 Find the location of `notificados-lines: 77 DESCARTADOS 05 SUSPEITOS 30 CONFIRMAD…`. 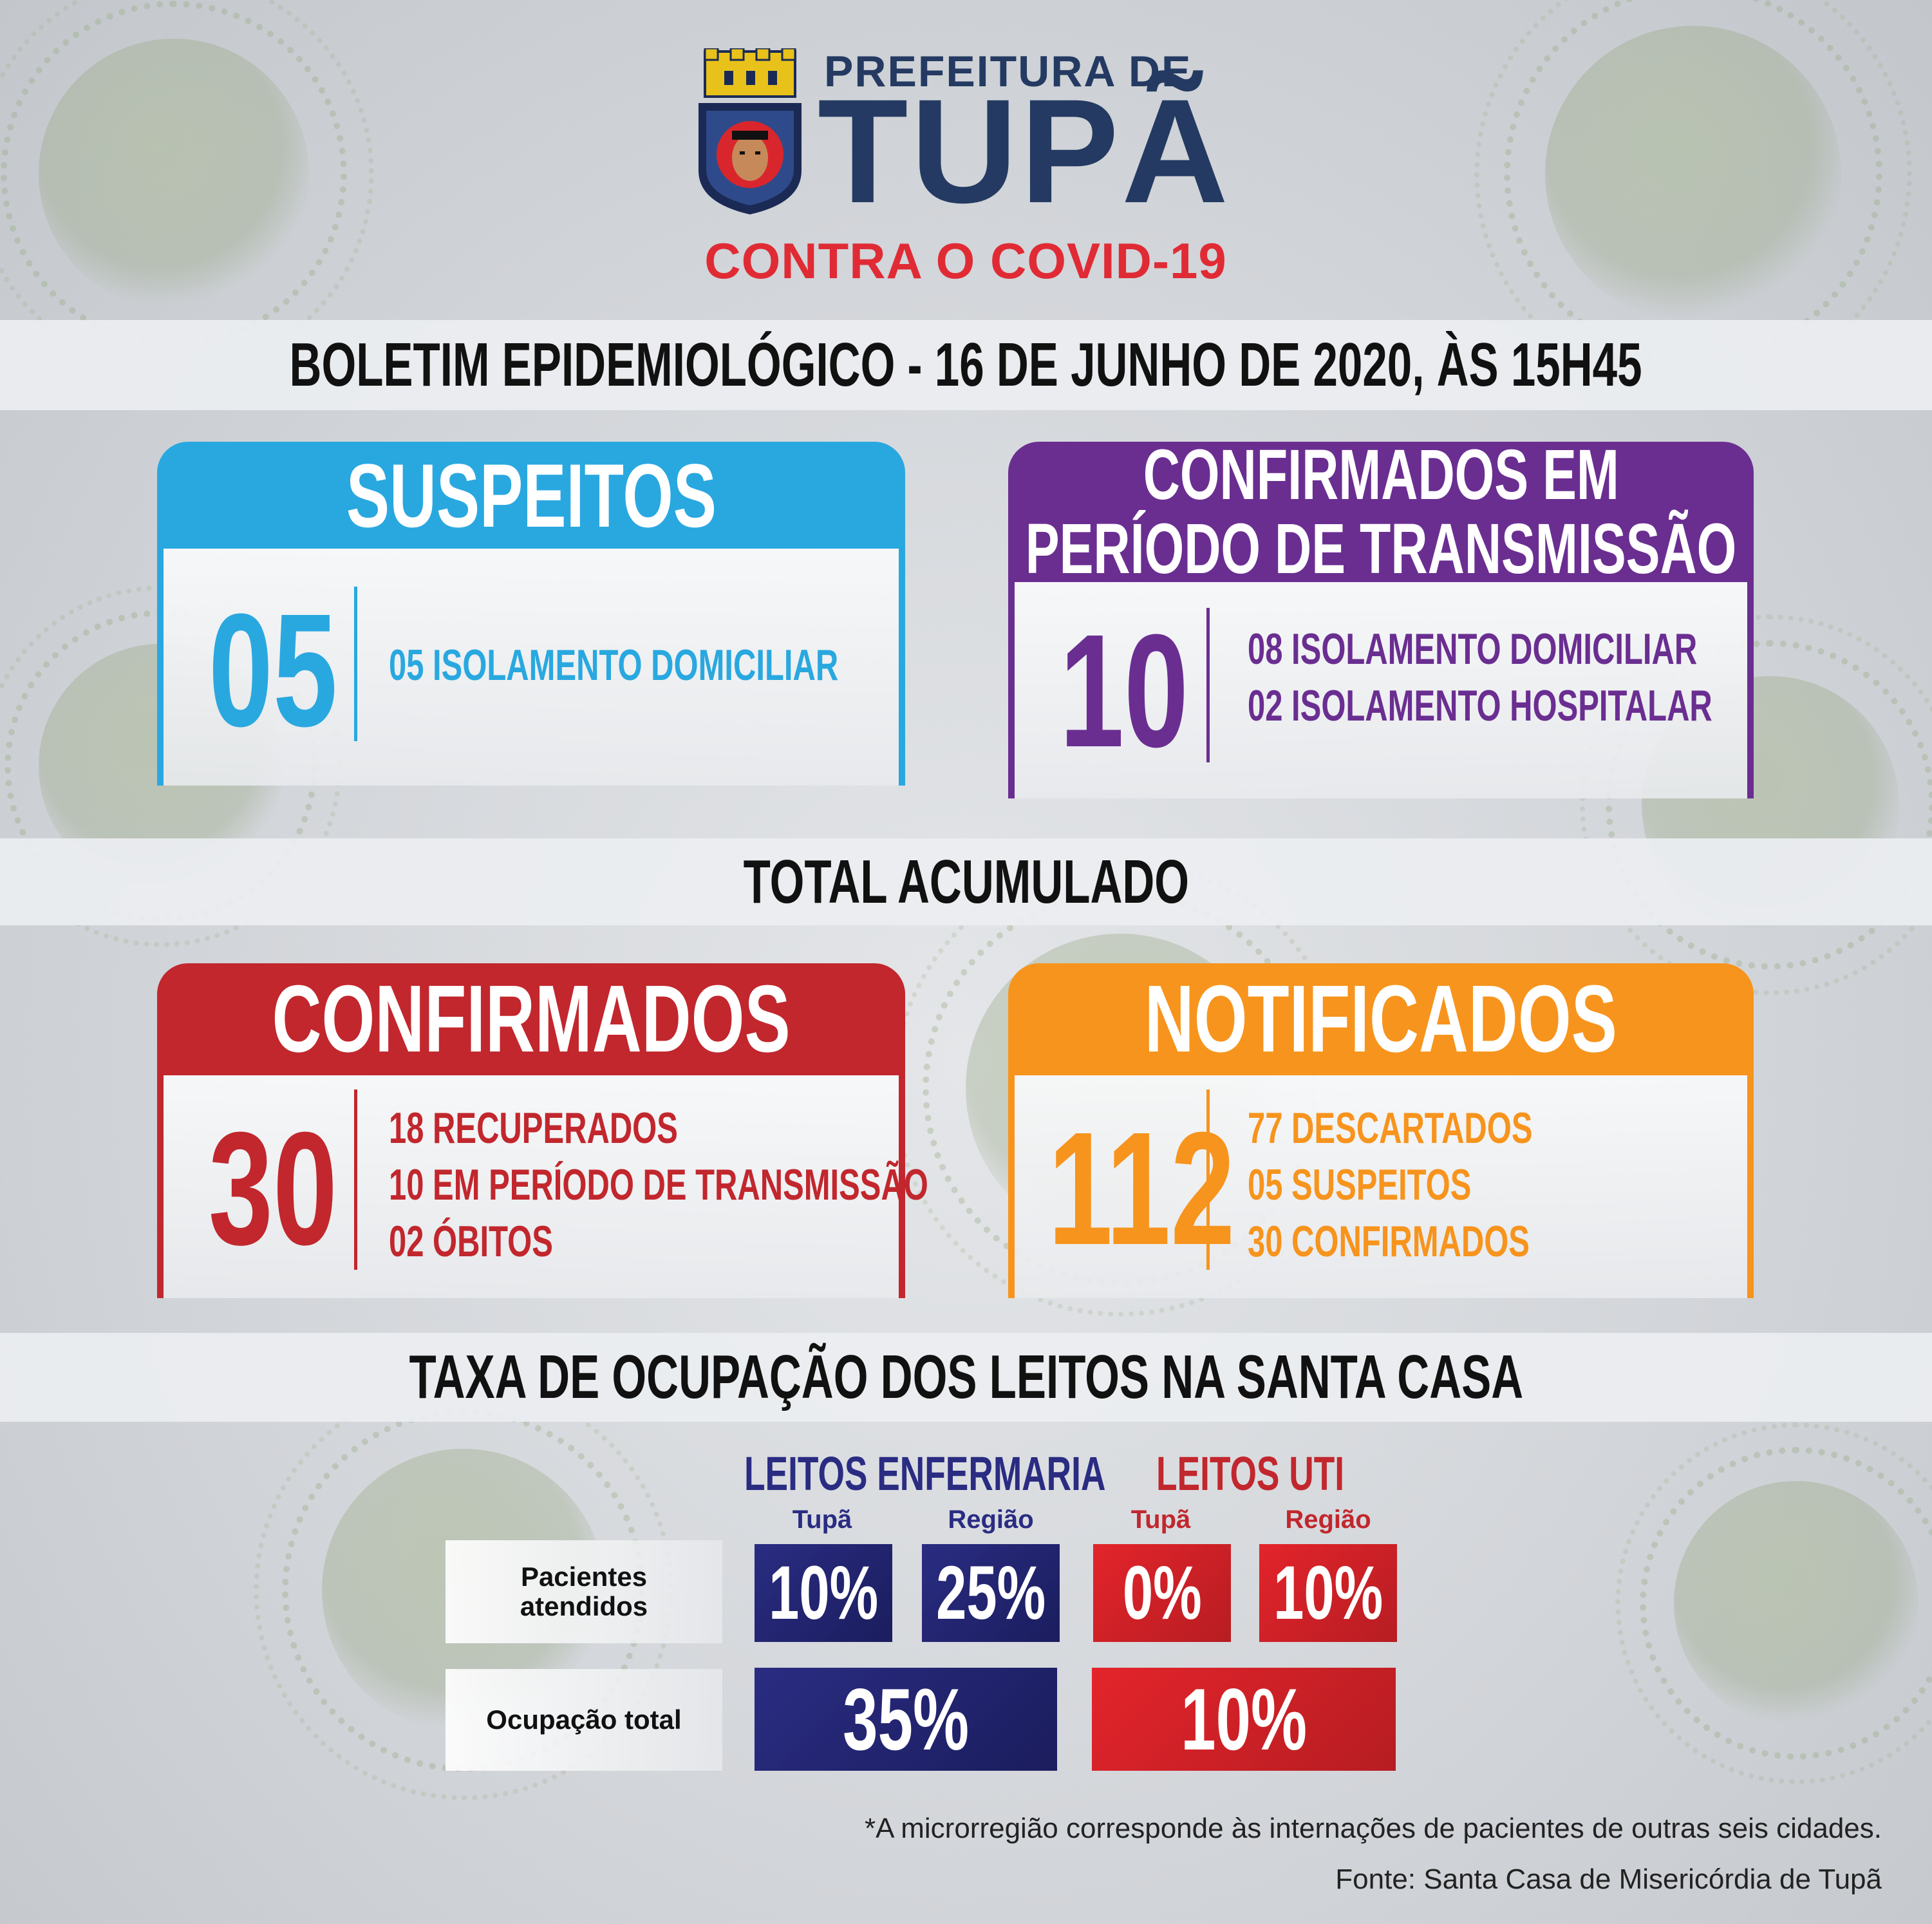

notificados-lines: 77 DESCARTADOS 05 SUSPEITOS 30 CONFIRMAD… is located at coordinates (1446, 1185).